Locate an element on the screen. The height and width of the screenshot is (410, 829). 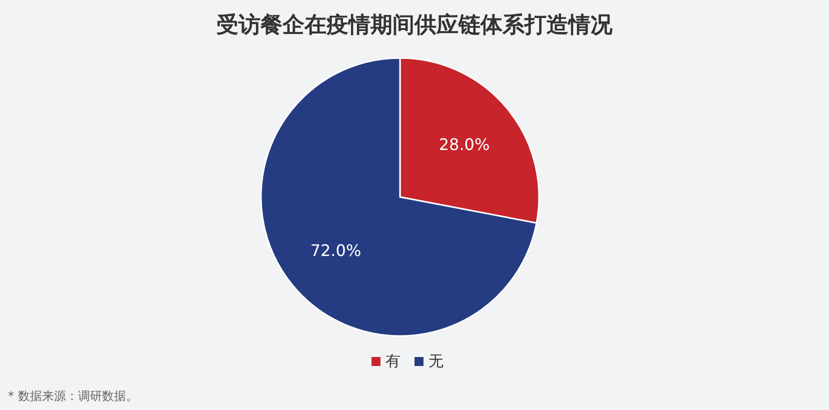
text: * 数据来源：调研数据。 is located at coordinates (73, 396).